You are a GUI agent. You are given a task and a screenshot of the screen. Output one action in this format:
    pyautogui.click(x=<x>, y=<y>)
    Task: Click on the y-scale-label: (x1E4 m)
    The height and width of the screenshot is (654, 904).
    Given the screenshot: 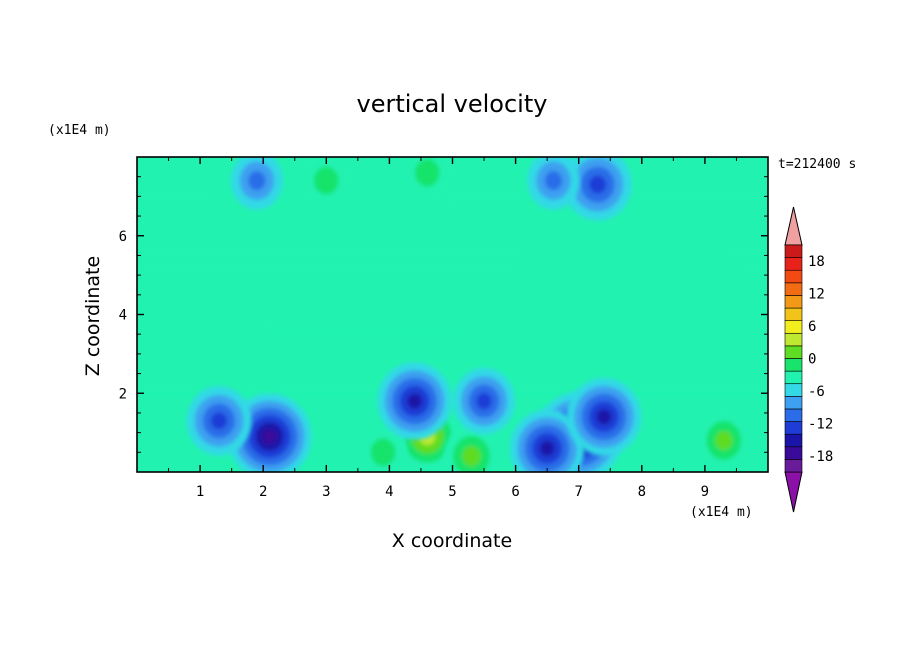 What is the action you would take?
    pyautogui.click(x=79, y=130)
    